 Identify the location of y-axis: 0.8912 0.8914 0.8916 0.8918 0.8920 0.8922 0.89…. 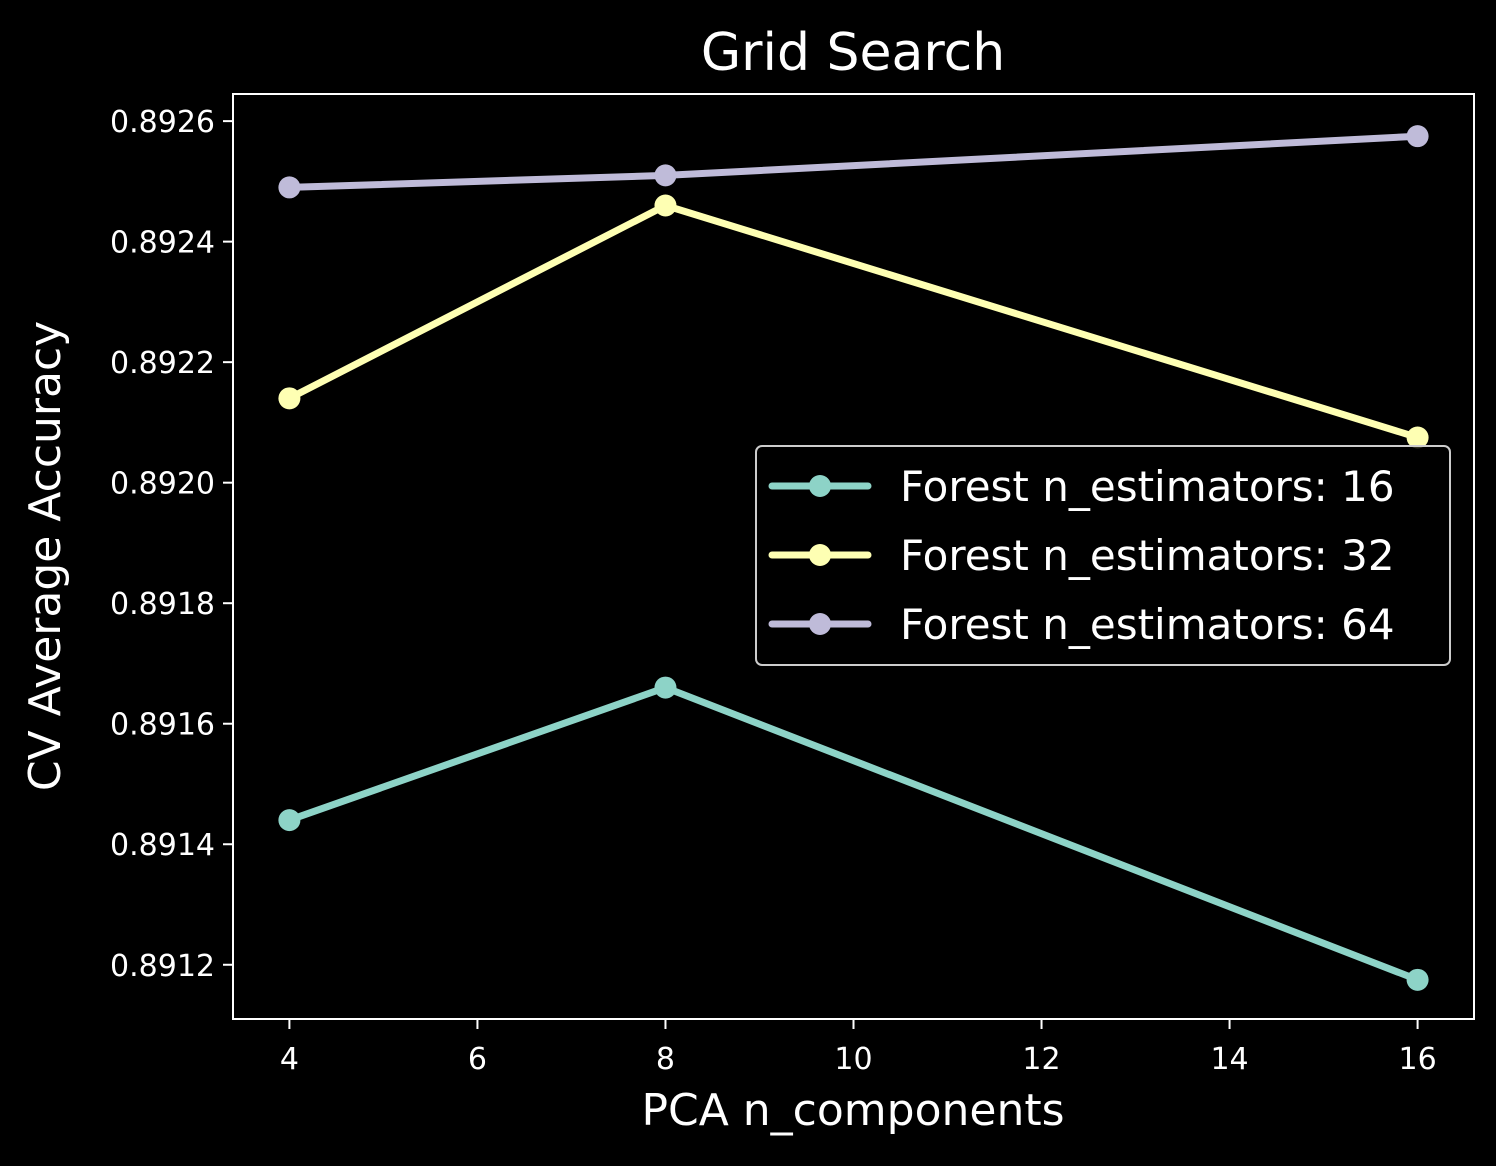
(171, 544).